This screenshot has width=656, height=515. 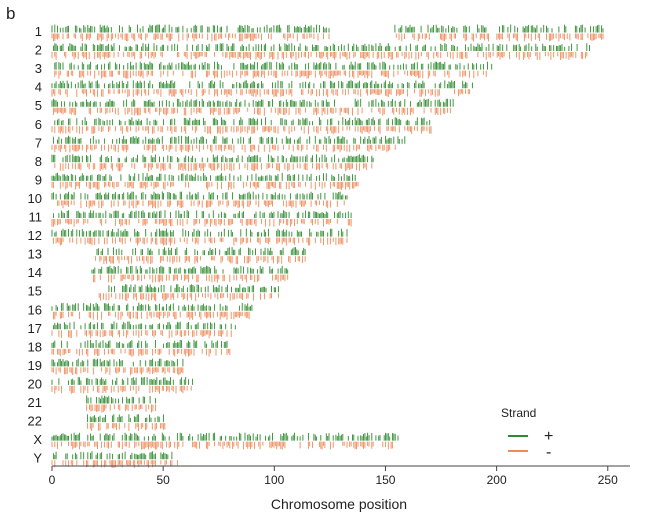 What do you see at coordinates (38, 124) in the screenshot?
I see `chromosome-label: 6` at bounding box center [38, 124].